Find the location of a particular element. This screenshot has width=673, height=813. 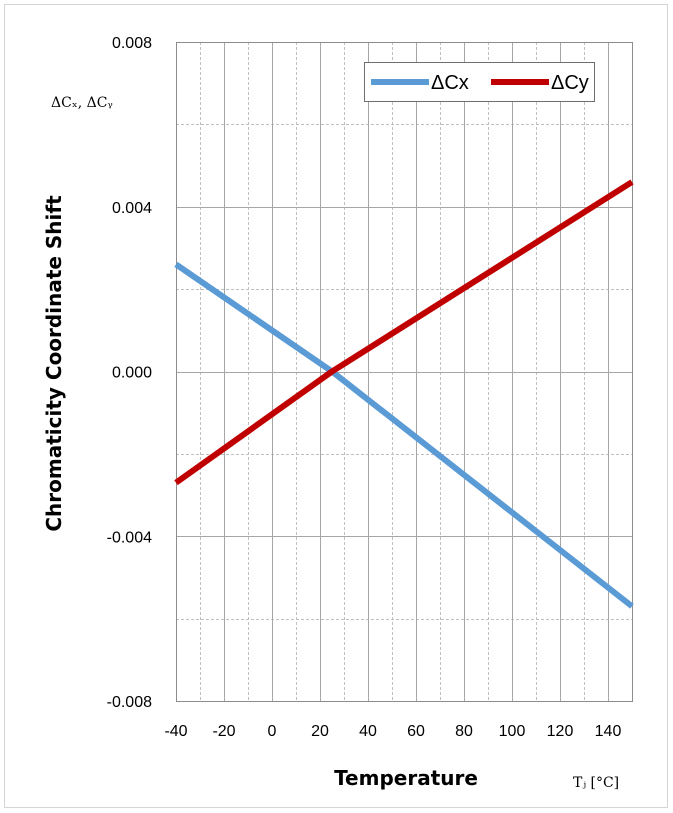

x-tick-label: 60 is located at coordinates (416, 731).